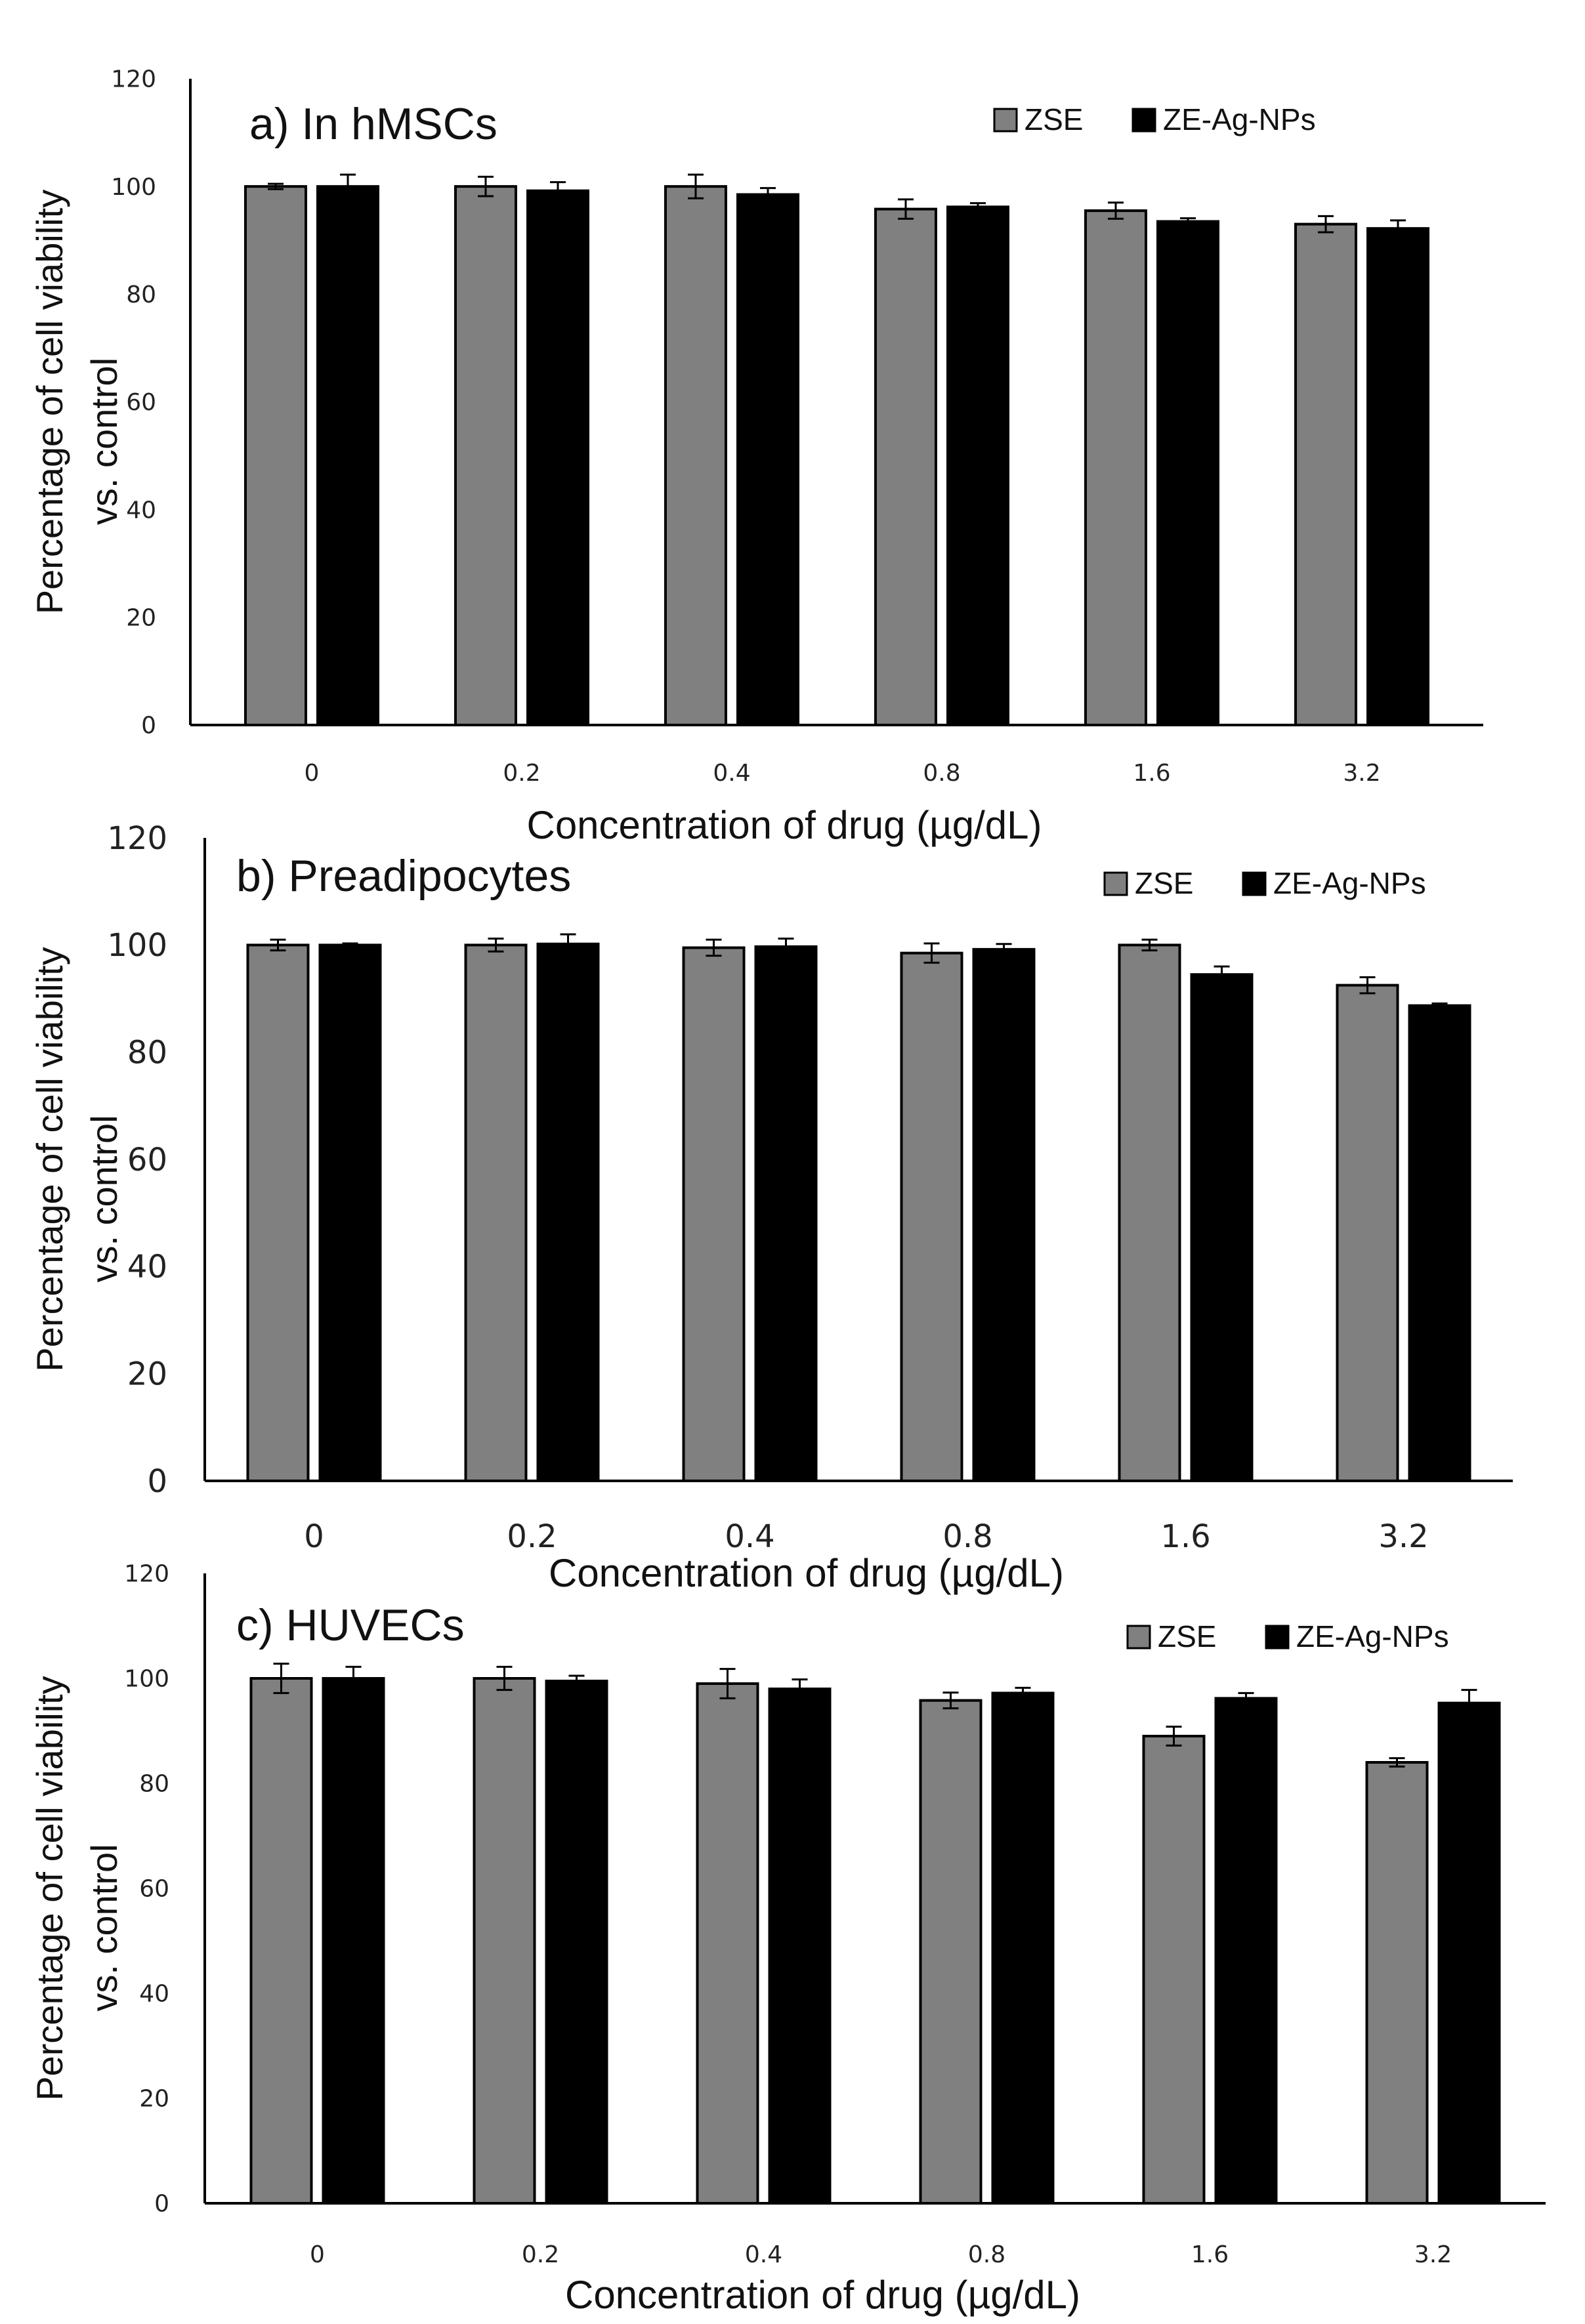 This screenshot has width=1585, height=2324. I want to click on panel-title: a) In hMSCs, so click(373, 124).